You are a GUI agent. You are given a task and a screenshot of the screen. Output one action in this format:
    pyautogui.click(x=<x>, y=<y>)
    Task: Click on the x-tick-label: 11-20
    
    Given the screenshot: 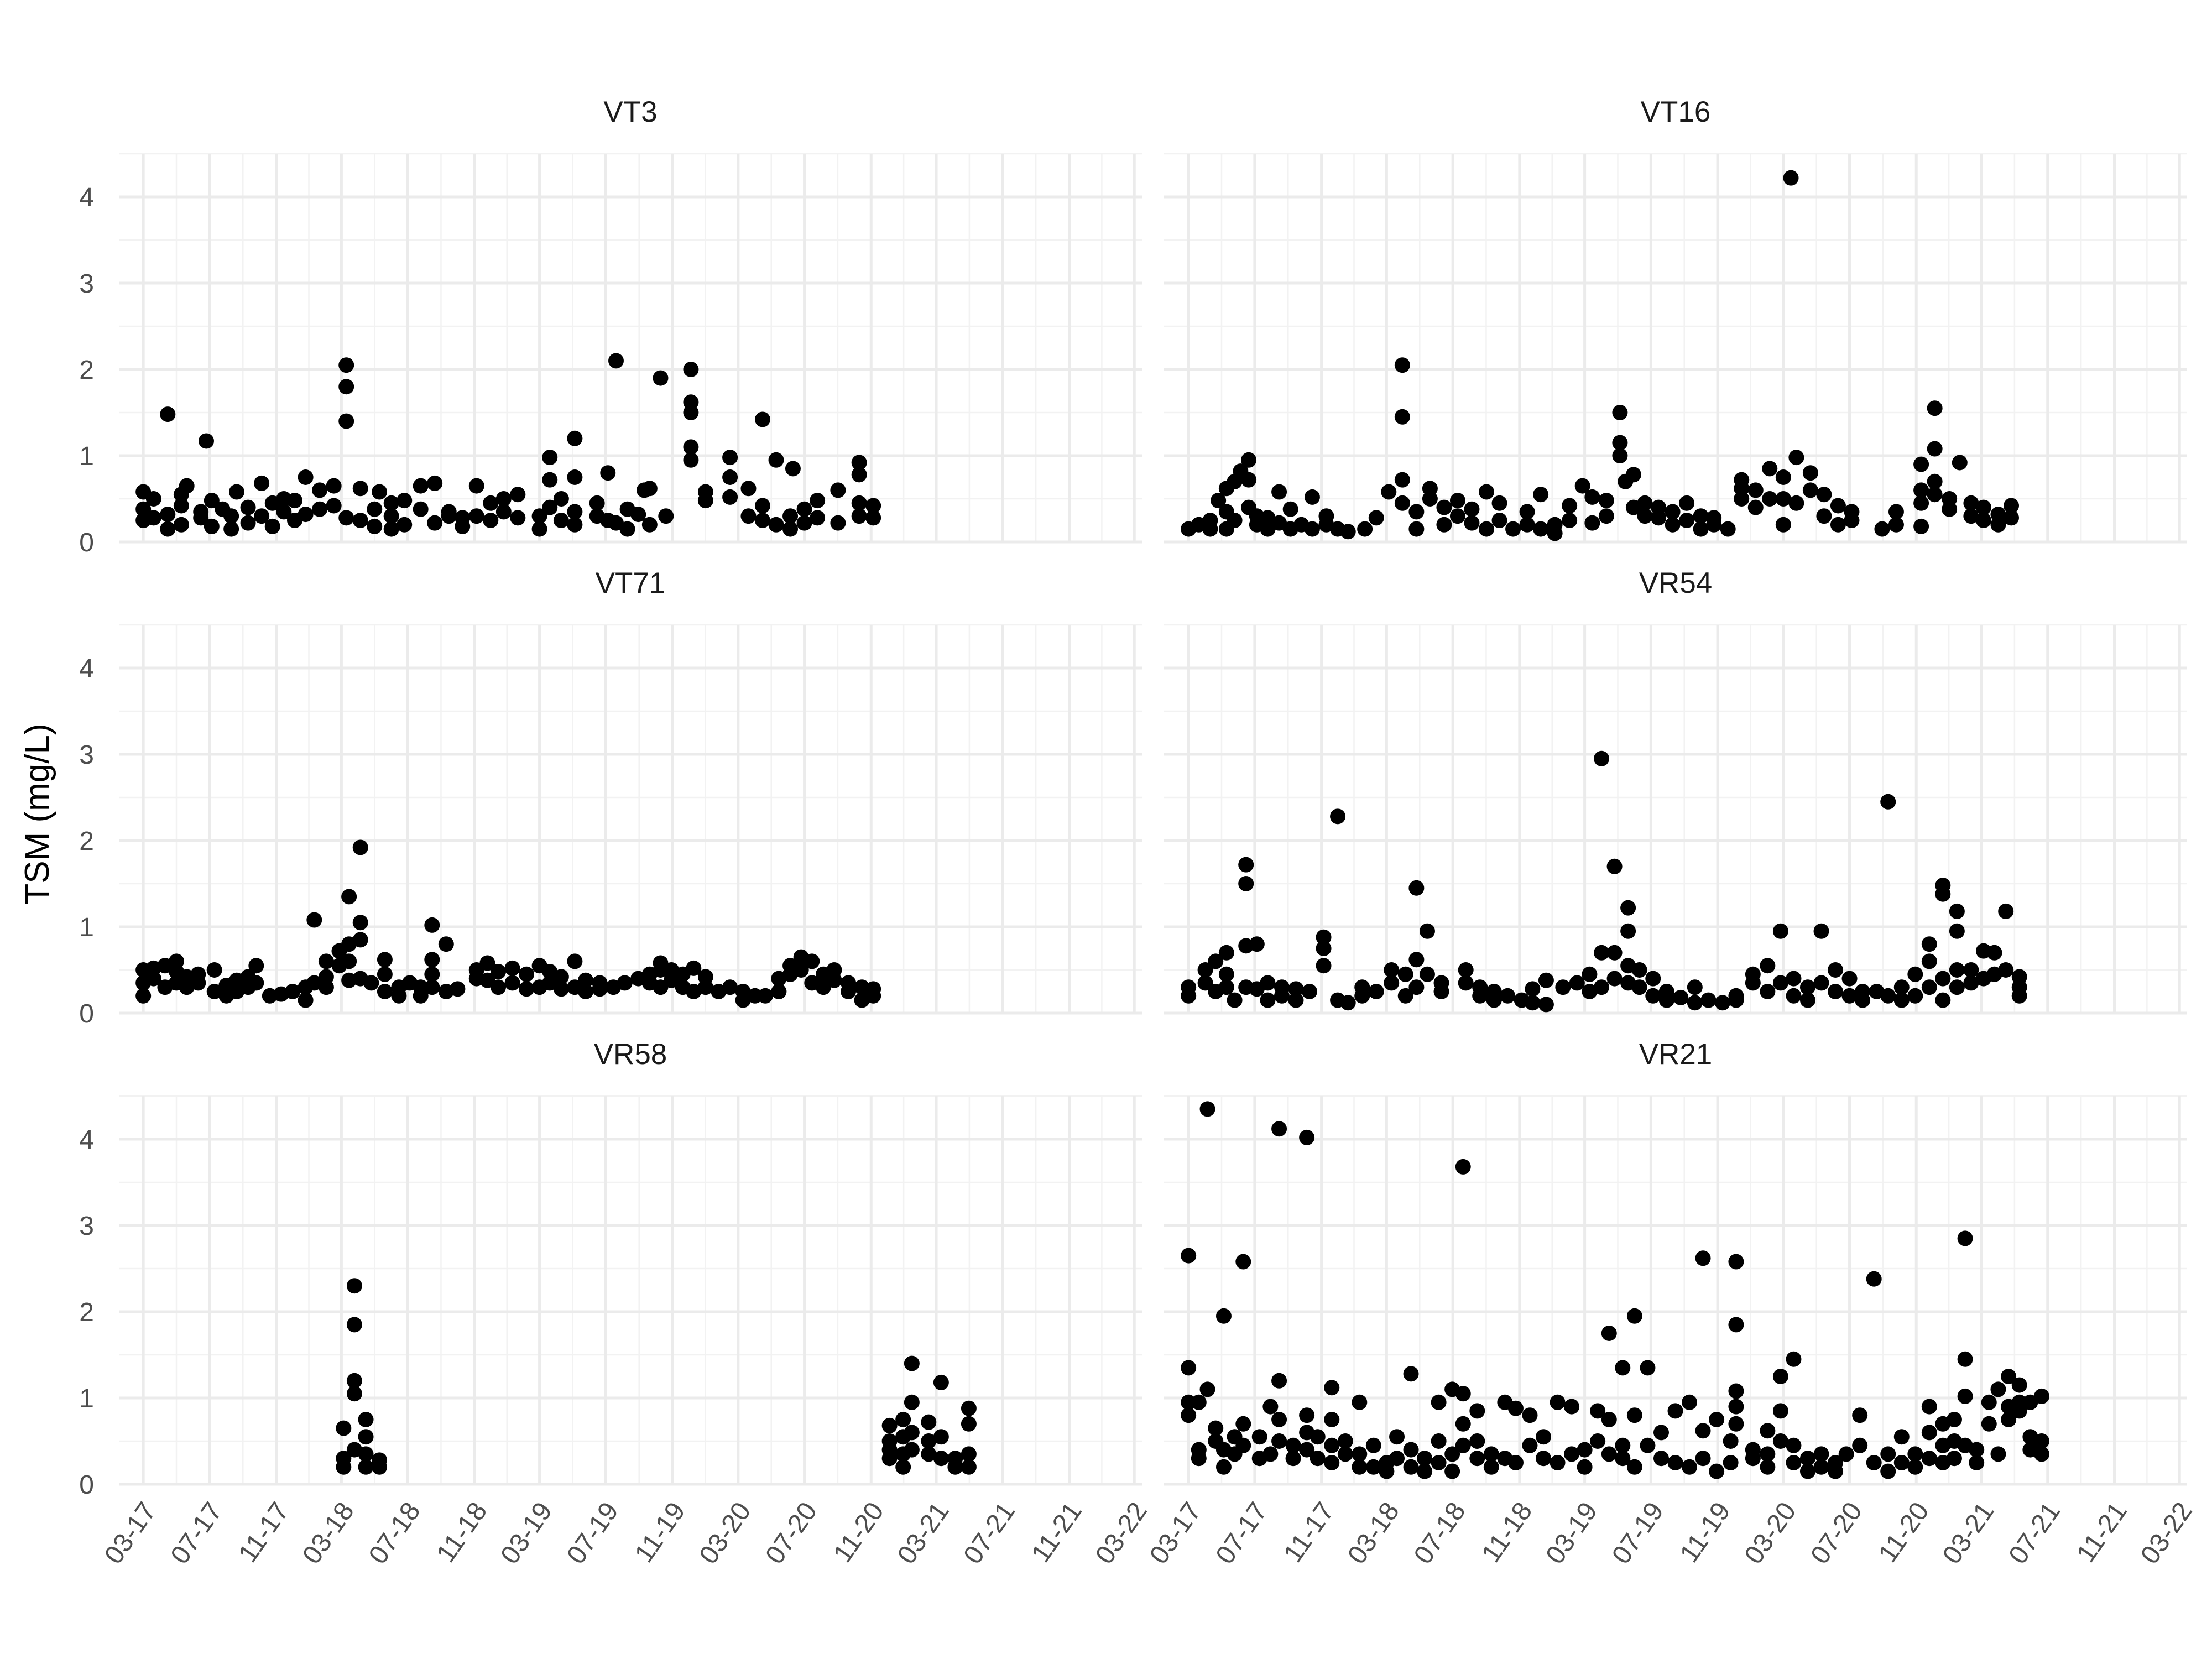 What is the action you would take?
    pyautogui.click(x=1904, y=1533)
    